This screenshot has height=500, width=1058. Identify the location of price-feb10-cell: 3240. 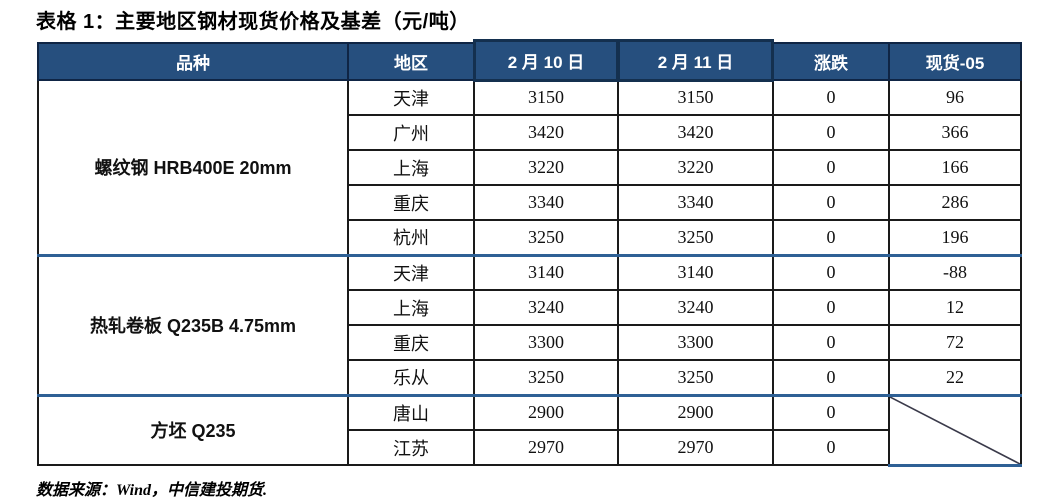
(546, 307).